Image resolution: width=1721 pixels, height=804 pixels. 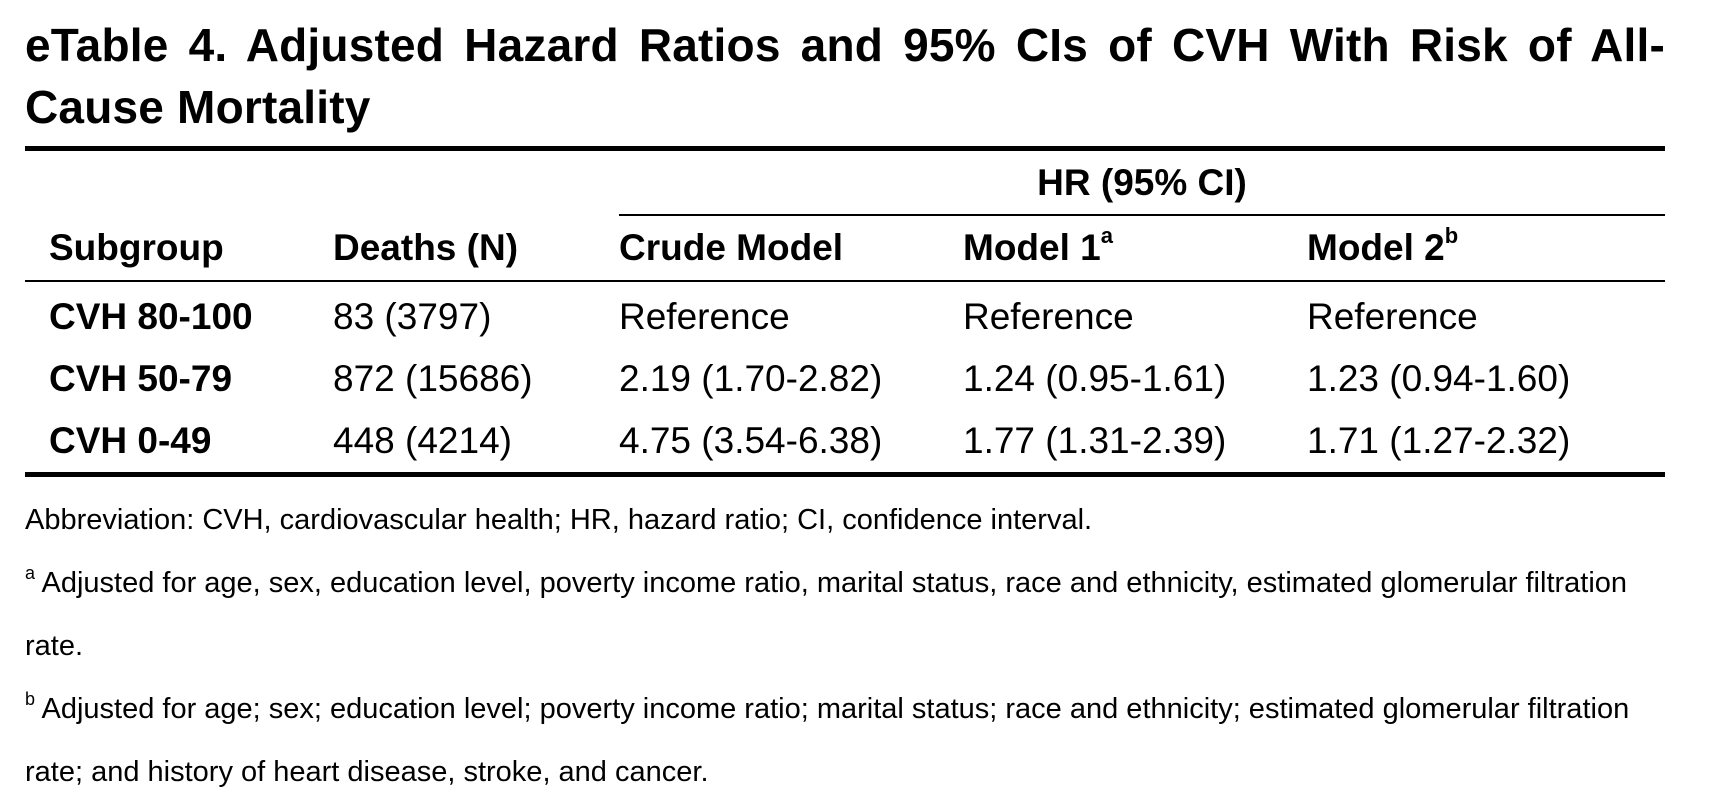 What do you see at coordinates (422, 440) in the screenshot?
I see `cell-deaths: 448 (4214)` at bounding box center [422, 440].